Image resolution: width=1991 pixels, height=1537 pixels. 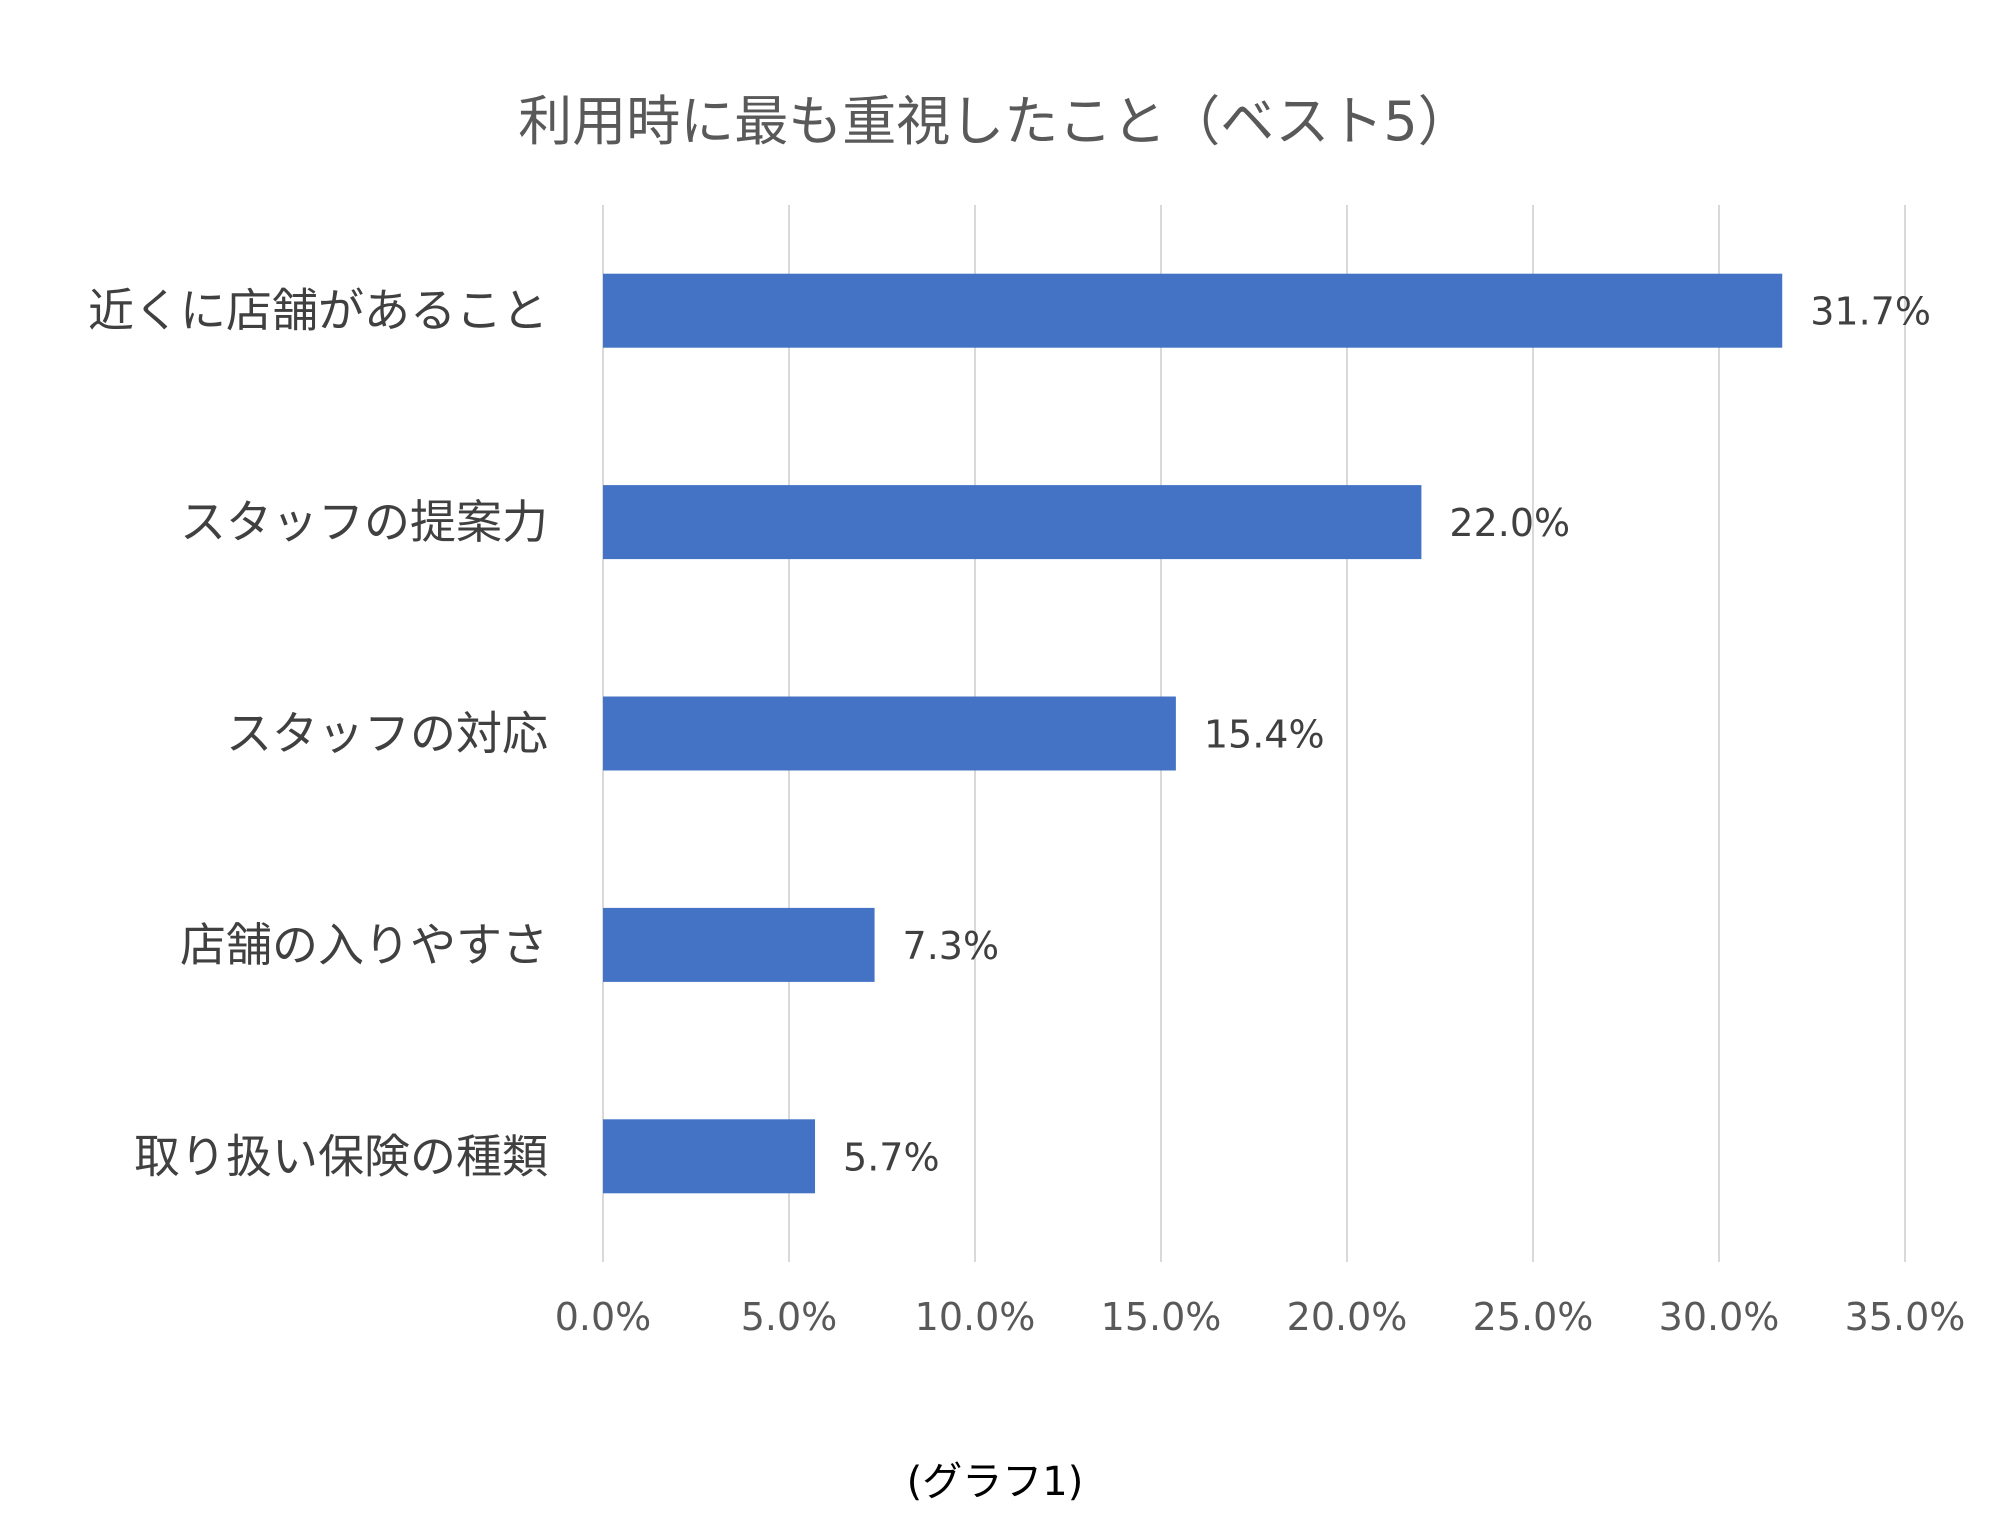 I want to click on category-label: 近くに店舗があること, so click(x=318, y=311).